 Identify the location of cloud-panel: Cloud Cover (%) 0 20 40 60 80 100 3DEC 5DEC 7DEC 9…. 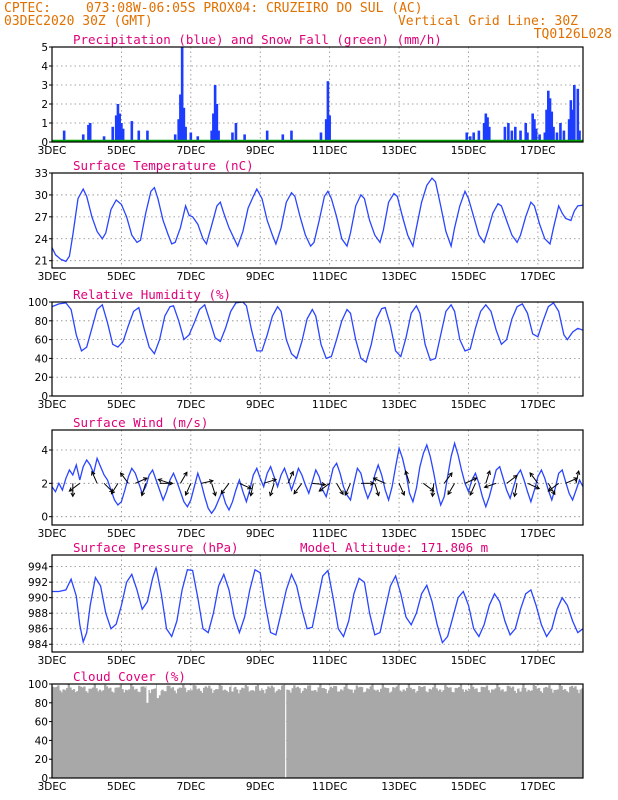
(306, 731).